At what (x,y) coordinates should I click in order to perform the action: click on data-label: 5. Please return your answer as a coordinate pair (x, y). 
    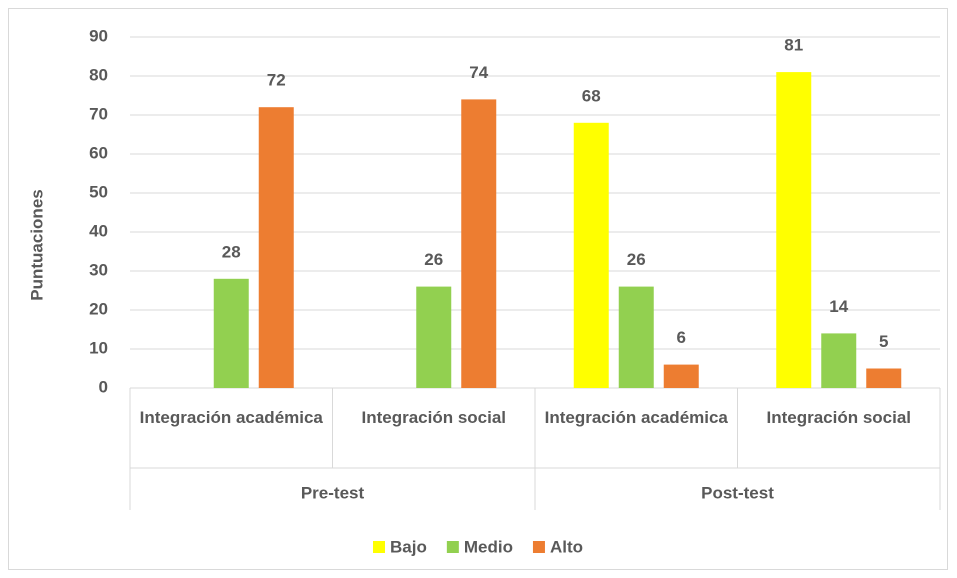
    Looking at the image, I should click on (883, 341).